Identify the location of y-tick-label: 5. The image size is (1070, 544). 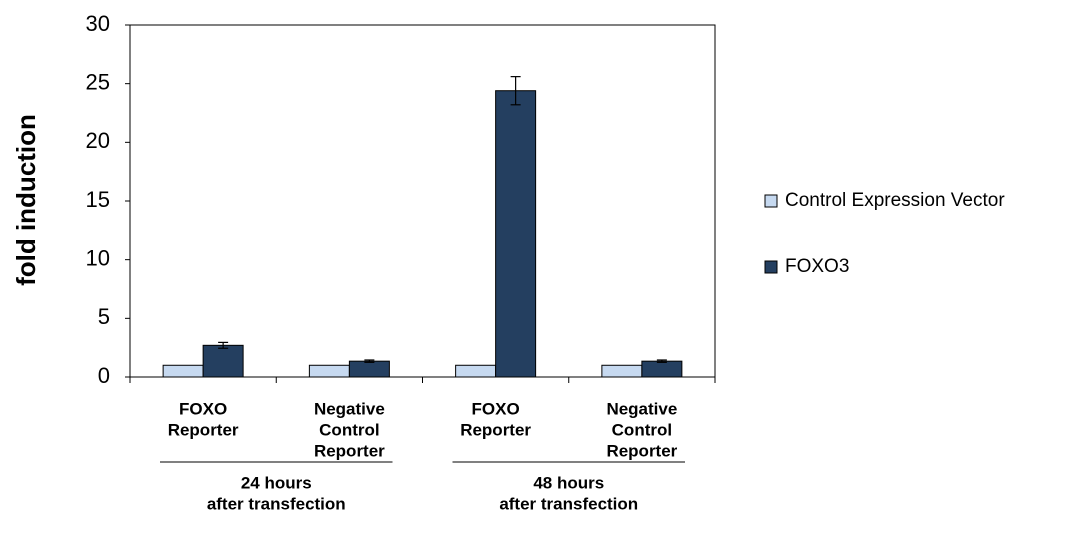
(104, 316).